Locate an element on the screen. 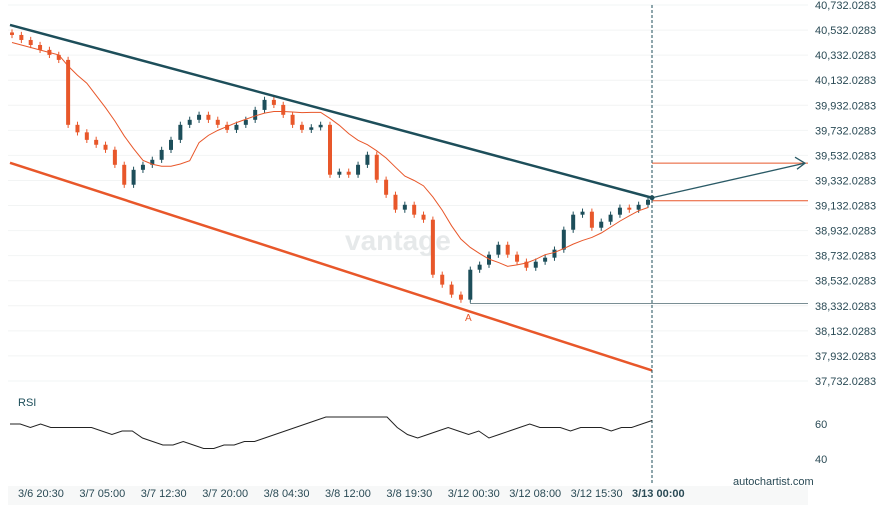 The width and height of the screenshot is (887, 505). x-tick-label: 3/13 00:00 is located at coordinates (658, 494).